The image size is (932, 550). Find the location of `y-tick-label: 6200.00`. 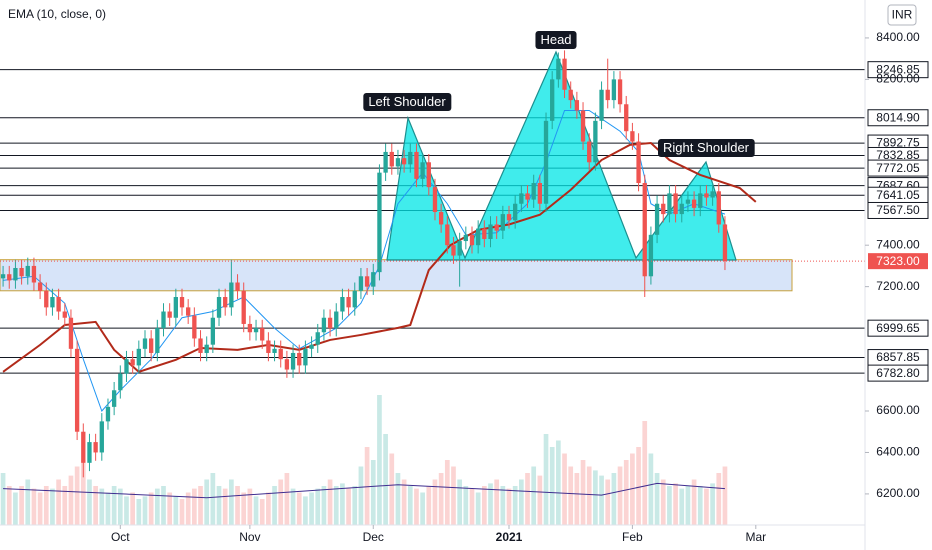

y-tick-label: 6200.00 is located at coordinates (898, 493).